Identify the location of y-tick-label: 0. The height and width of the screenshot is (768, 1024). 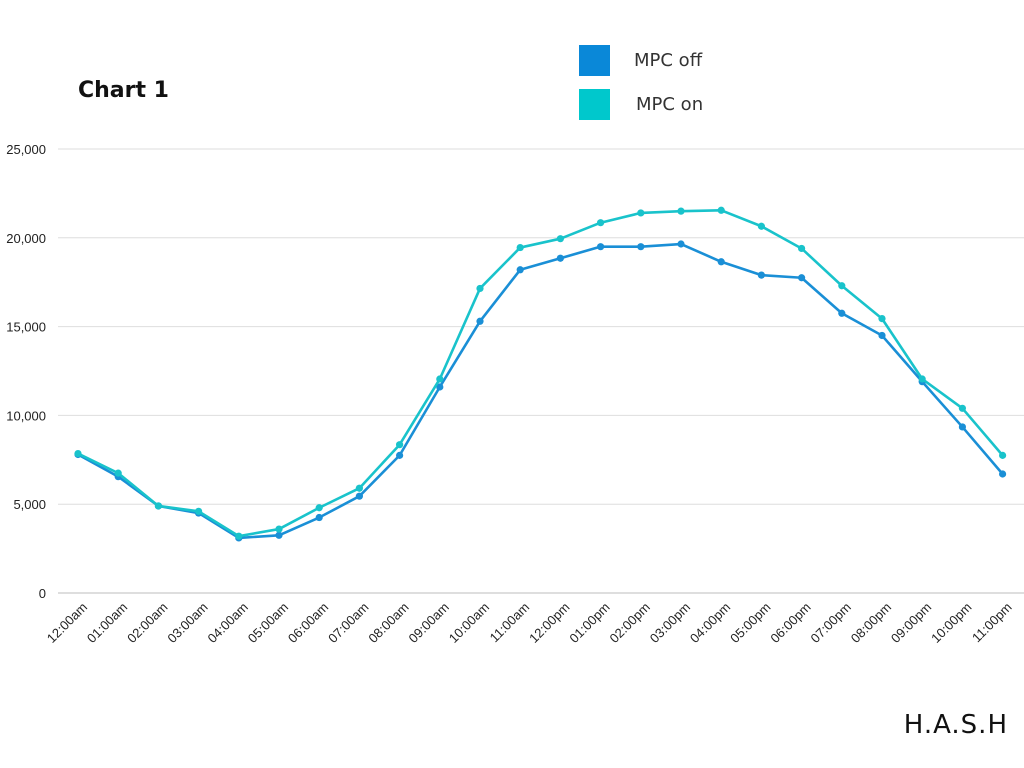
(42, 593).